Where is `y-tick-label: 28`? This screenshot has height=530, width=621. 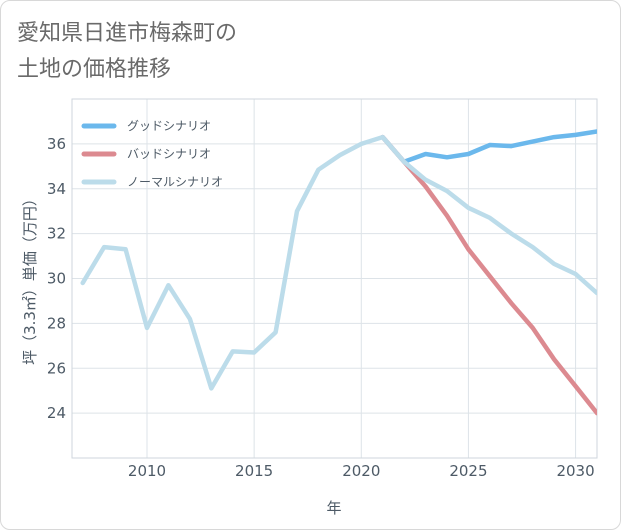
y-tick-label: 28 is located at coordinates (56, 323).